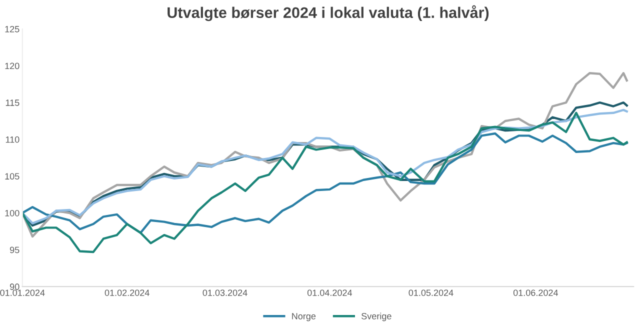 The image size is (640, 322). I want to click on y-tick-label: 115, so click(13, 103).